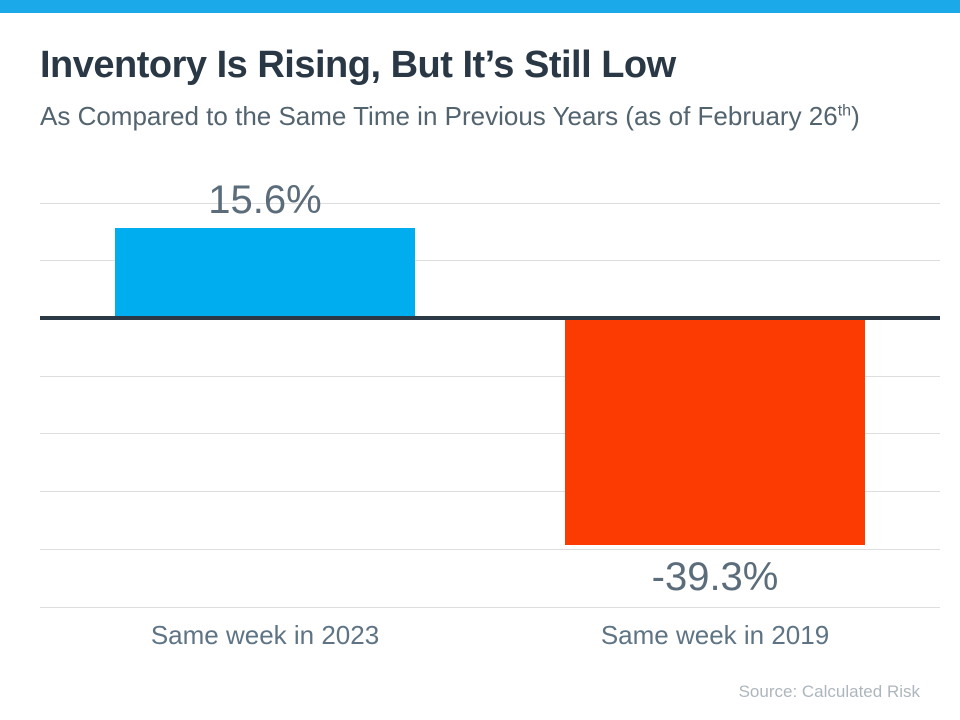 This screenshot has width=960, height=720. What do you see at coordinates (358, 65) in the screenshot?
I see `page-title: Inventory Is Rising, But It’s Still Low` at bounding box center [358, 65].